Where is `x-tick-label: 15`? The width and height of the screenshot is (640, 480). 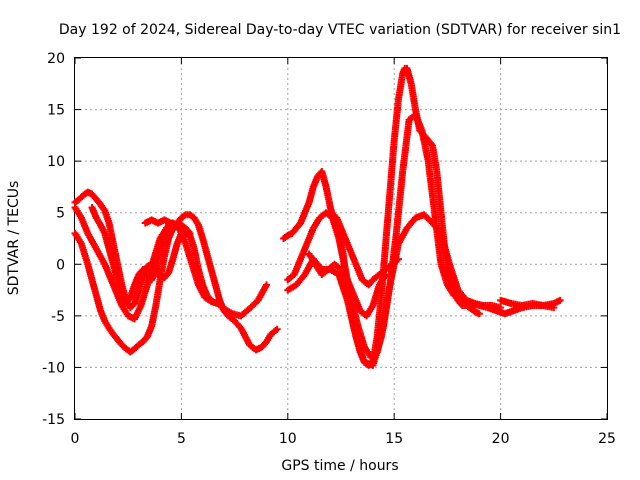
x-tick-label: 15 is located at coordinates (394, 439).